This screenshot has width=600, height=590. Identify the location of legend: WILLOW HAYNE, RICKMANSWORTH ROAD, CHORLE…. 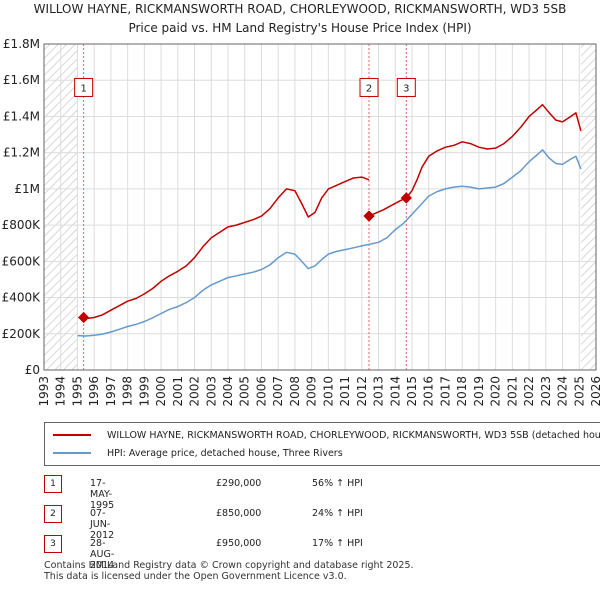
(322, 444).